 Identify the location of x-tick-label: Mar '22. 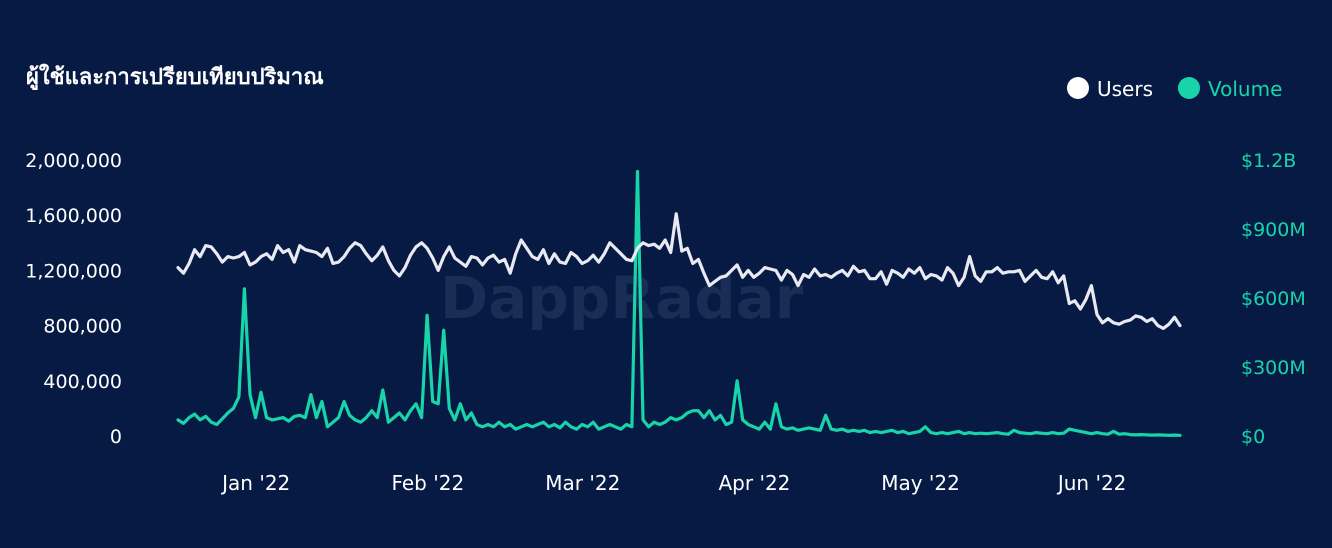
(582, 483).